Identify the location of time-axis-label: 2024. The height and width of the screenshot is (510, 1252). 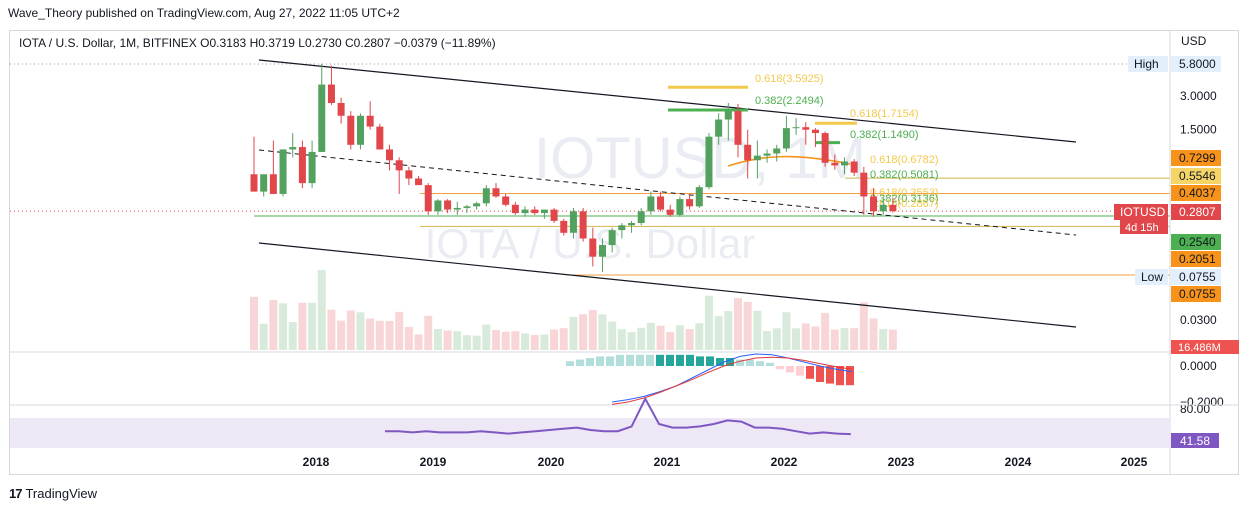
(1018, 462).